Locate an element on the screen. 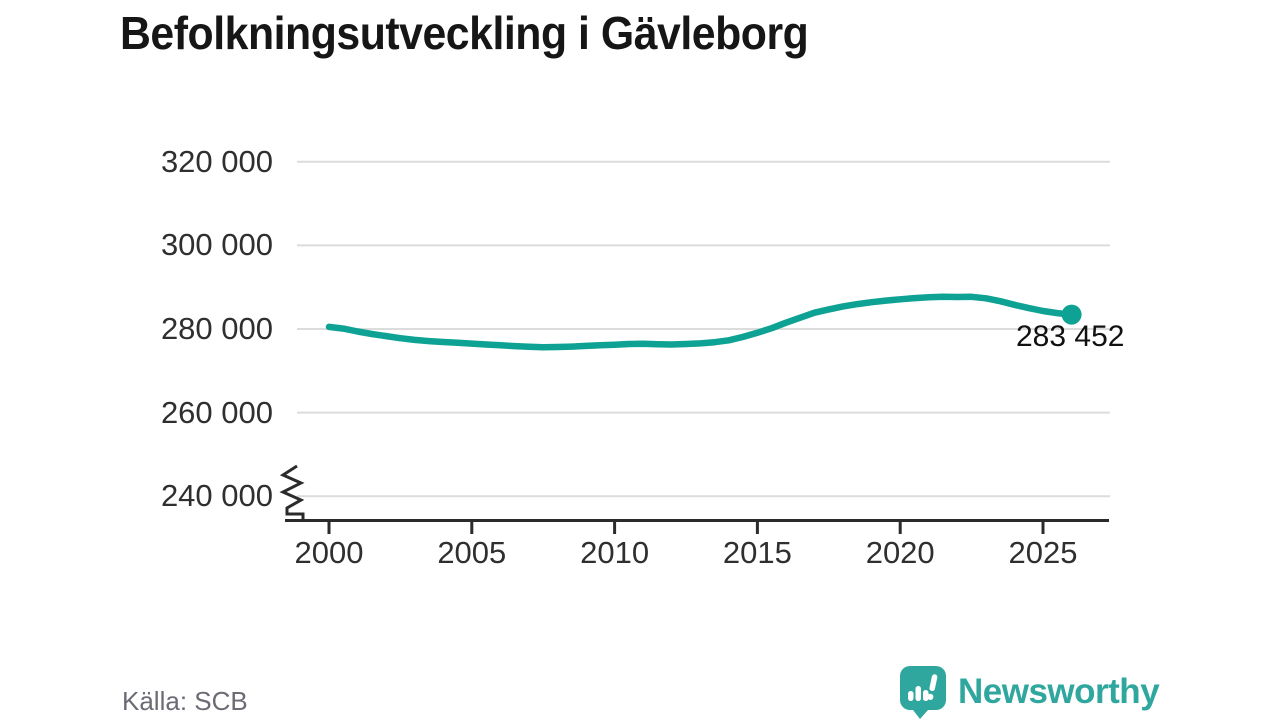 This screenshot has height=720, width=1280. x-tick-label: 2020 is located at coordinates (900, 552).